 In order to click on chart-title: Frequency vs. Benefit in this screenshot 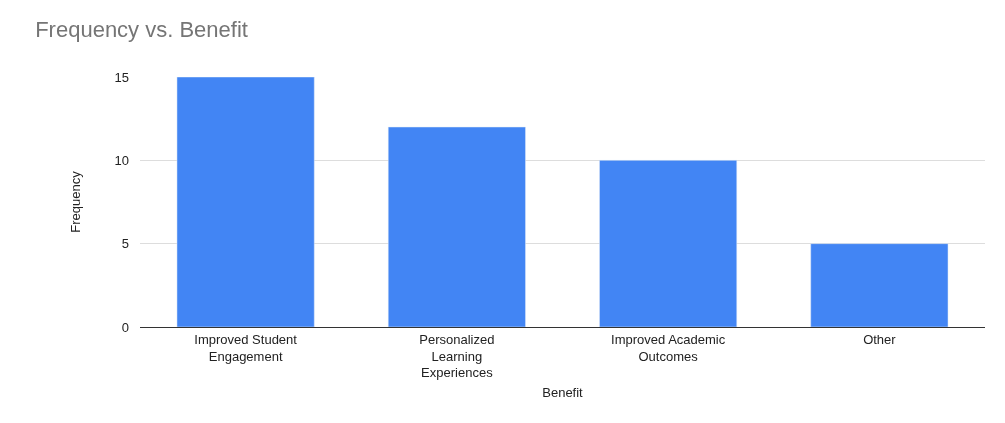, I will do `click(141, 30)`.